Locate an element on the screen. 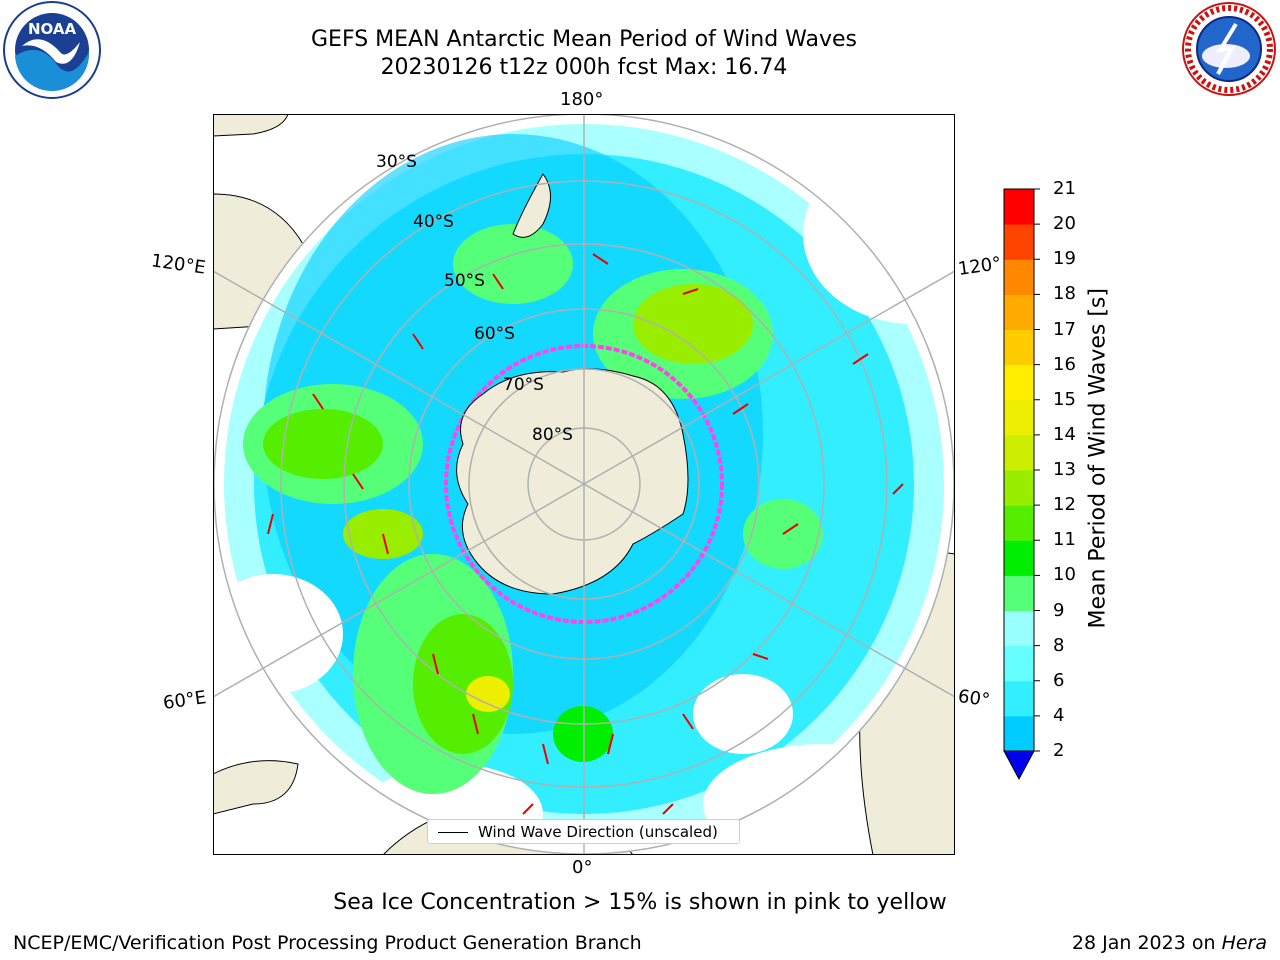  legend-line-swatch is located at coordinates (453, 832).